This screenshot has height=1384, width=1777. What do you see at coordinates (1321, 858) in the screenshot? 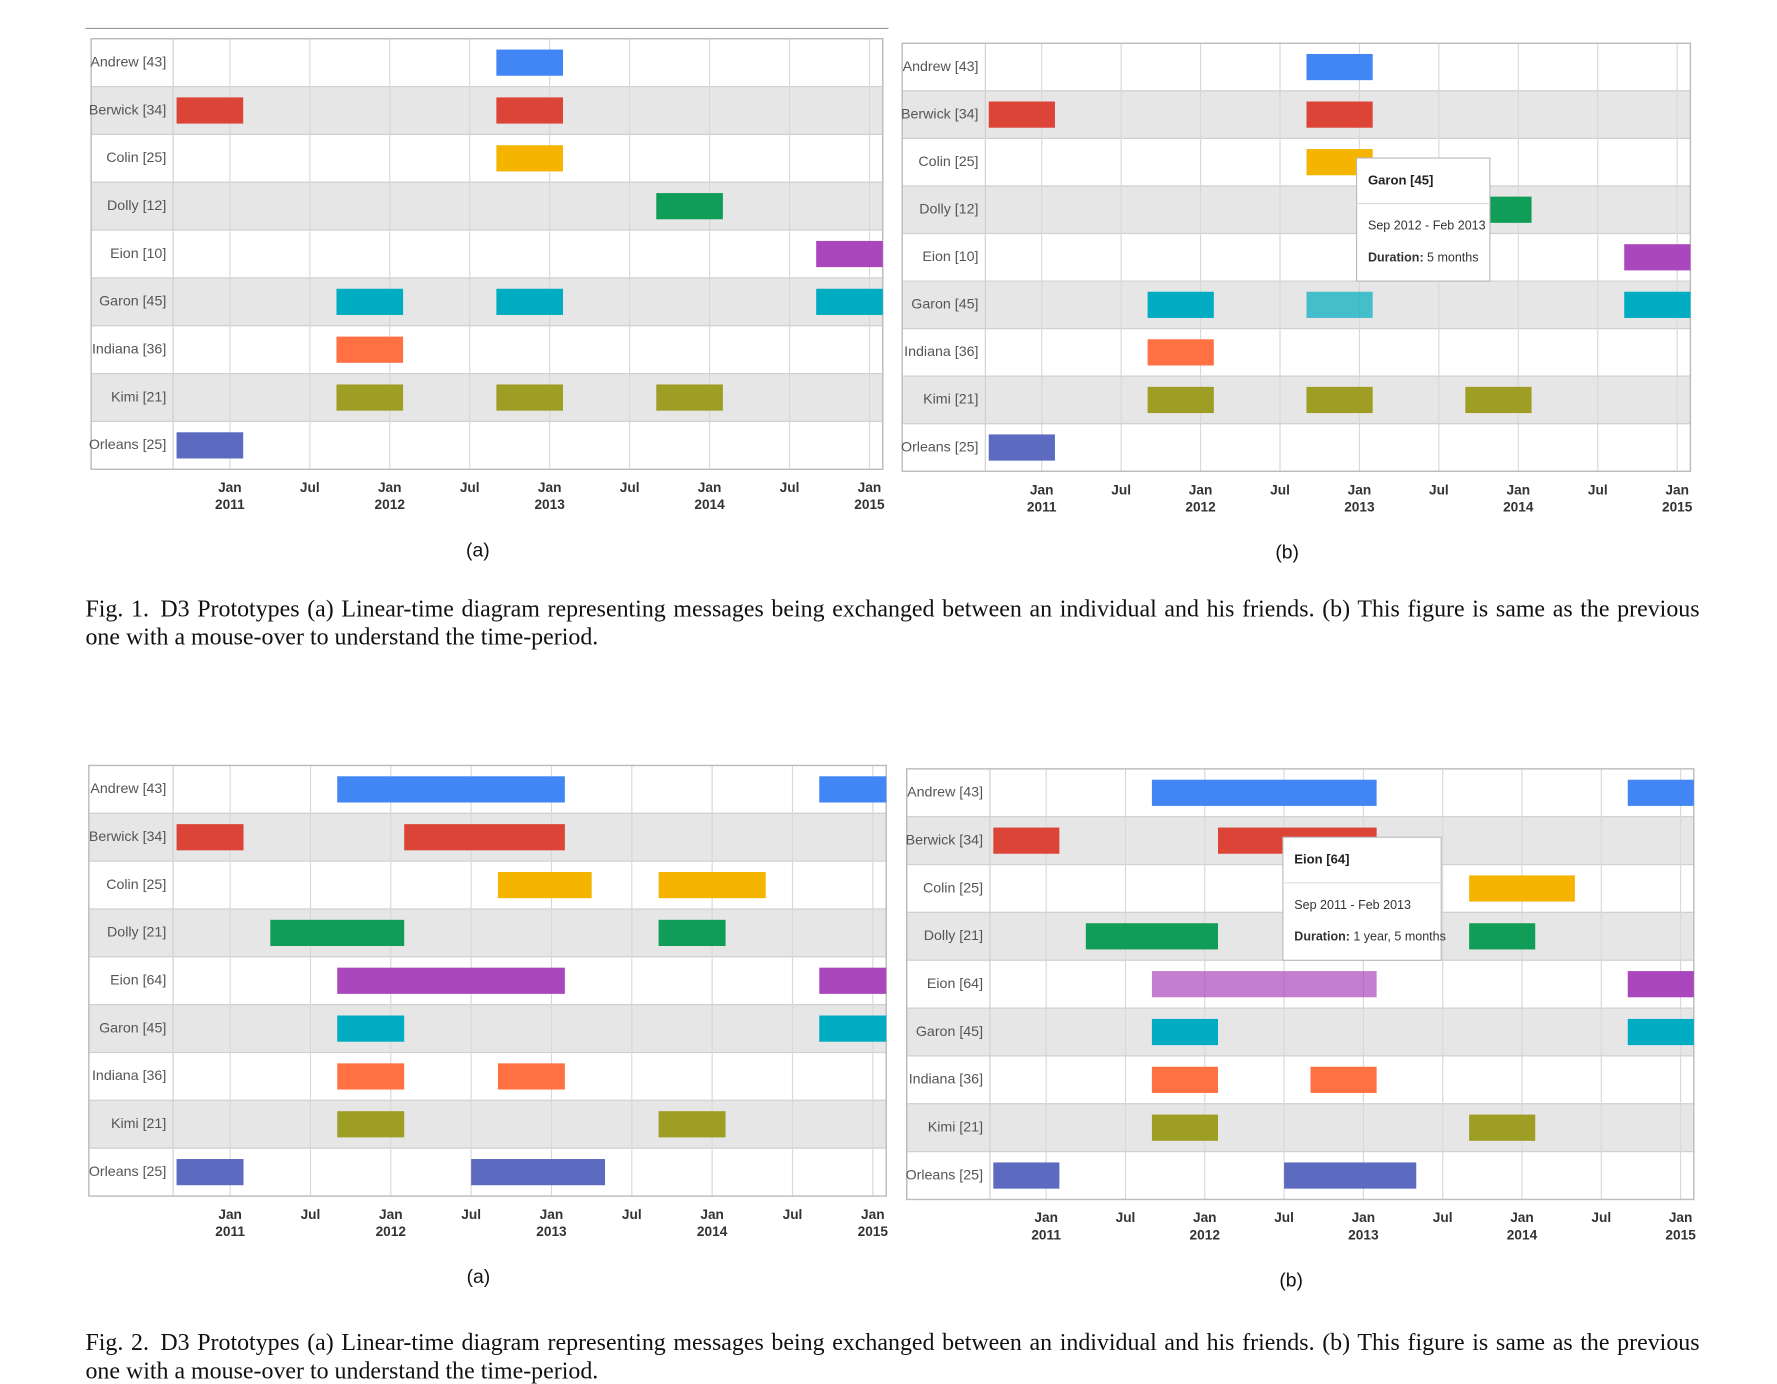
I see `tooltip-title: Eion [64]` at bounding box center [1321, 858].